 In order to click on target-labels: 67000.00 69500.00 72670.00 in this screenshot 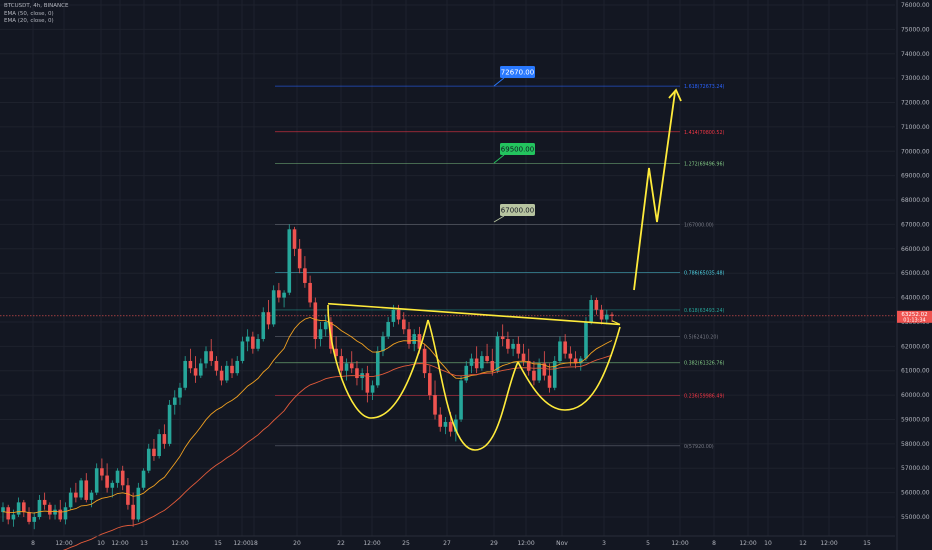, I will do `click(514, 144)`.